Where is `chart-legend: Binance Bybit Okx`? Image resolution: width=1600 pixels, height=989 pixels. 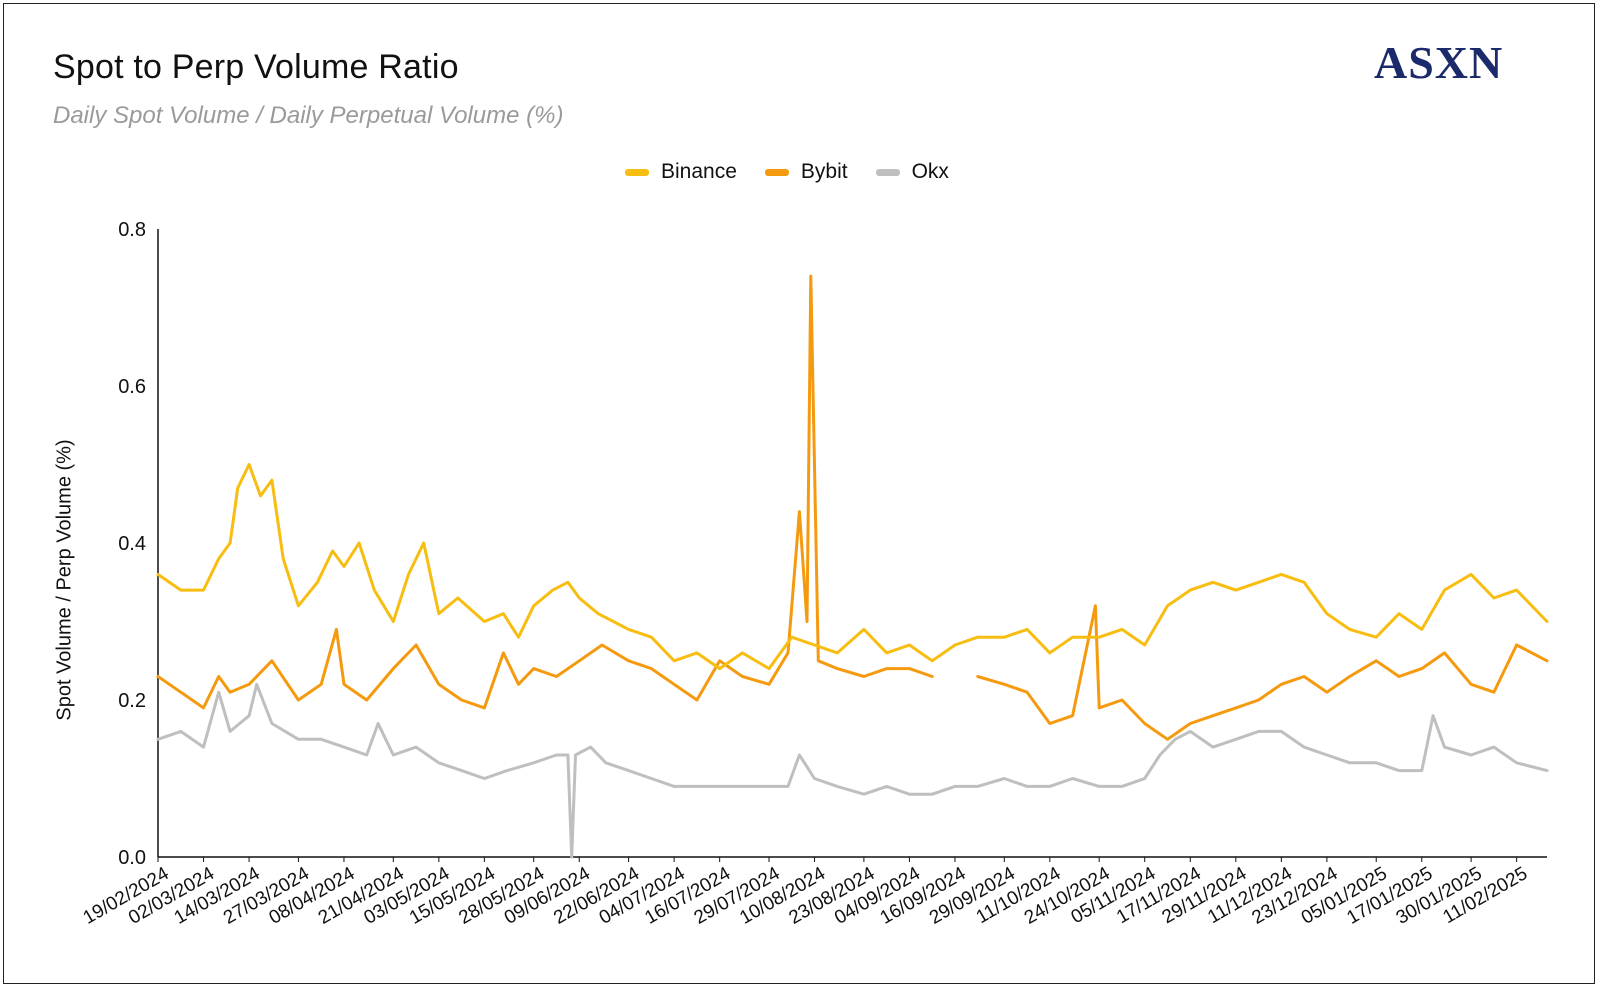
chart-legend: Binance Bybit Okx is located at coordinates (787, 172).